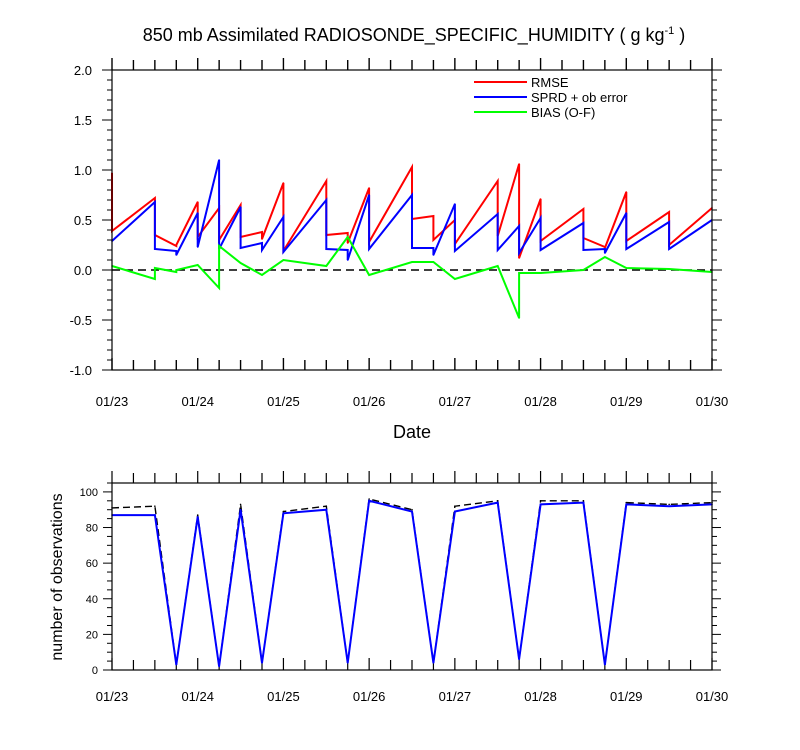 The width and height of the screenshot is (800, 750). Describe the element at coordinates (412, 696) in the screenshot. I see `bottom-panel-x-tick-labels: 01/23 01/24 01/25 01/26 01/27 01/28 01/29 01/30` at that location.